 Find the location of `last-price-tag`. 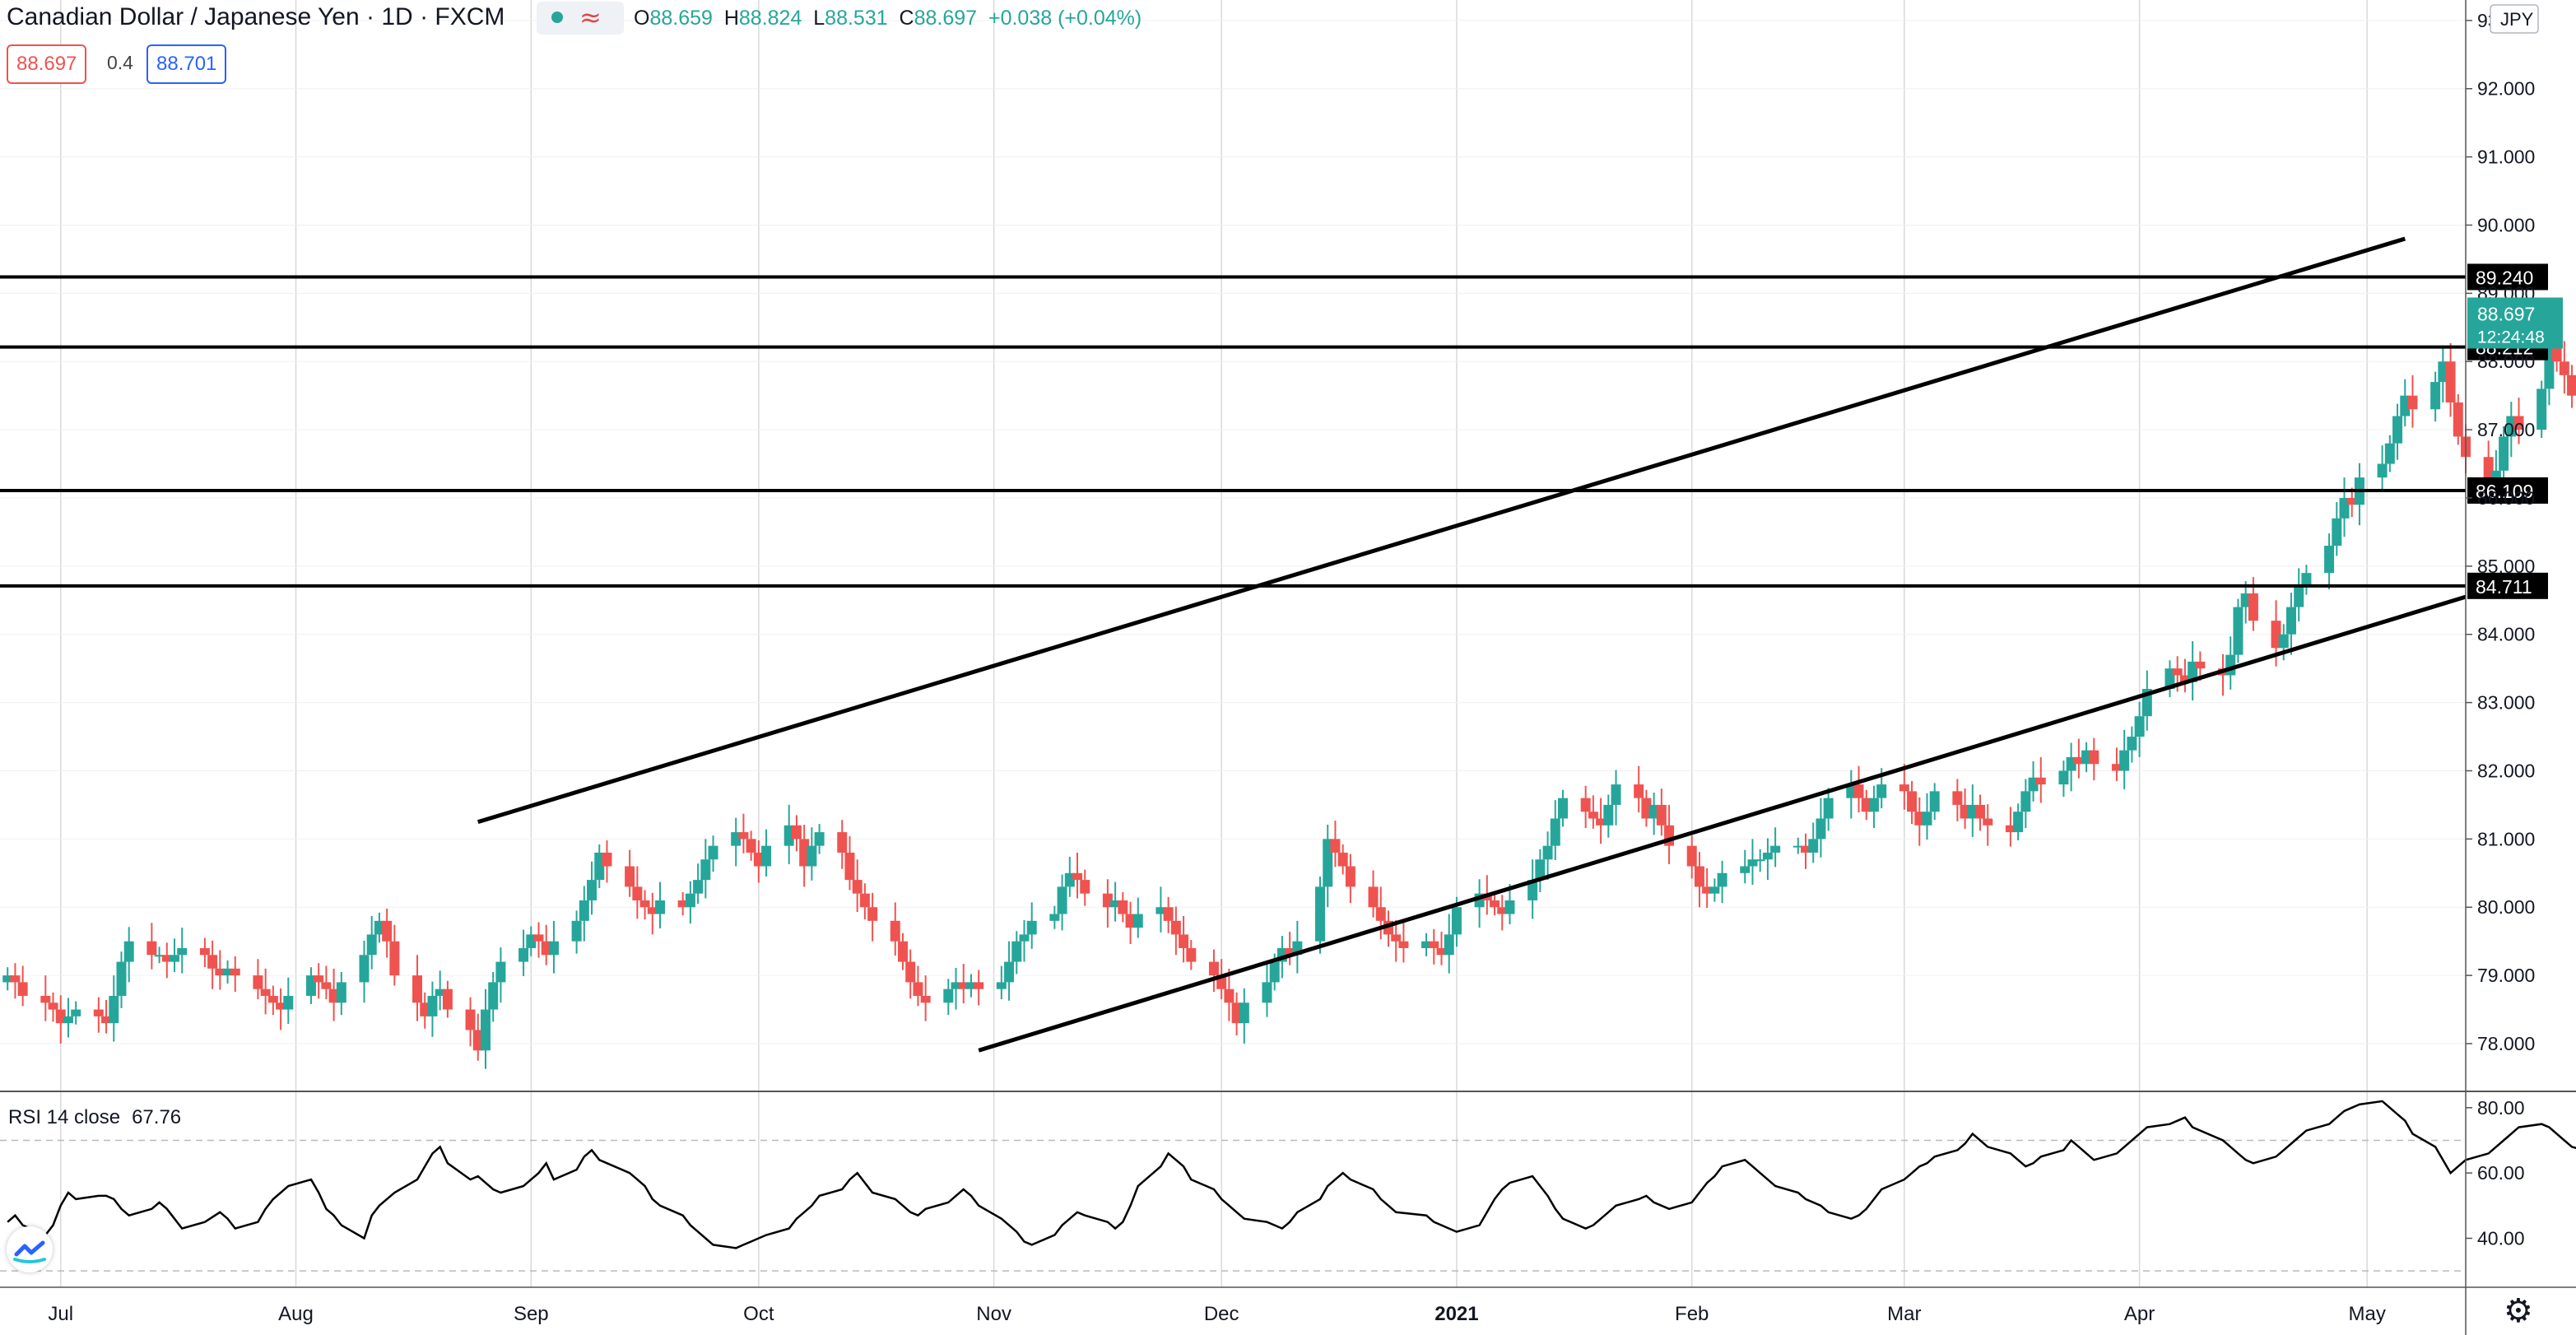

last-price-tag is located at coordinates (2515, 323).